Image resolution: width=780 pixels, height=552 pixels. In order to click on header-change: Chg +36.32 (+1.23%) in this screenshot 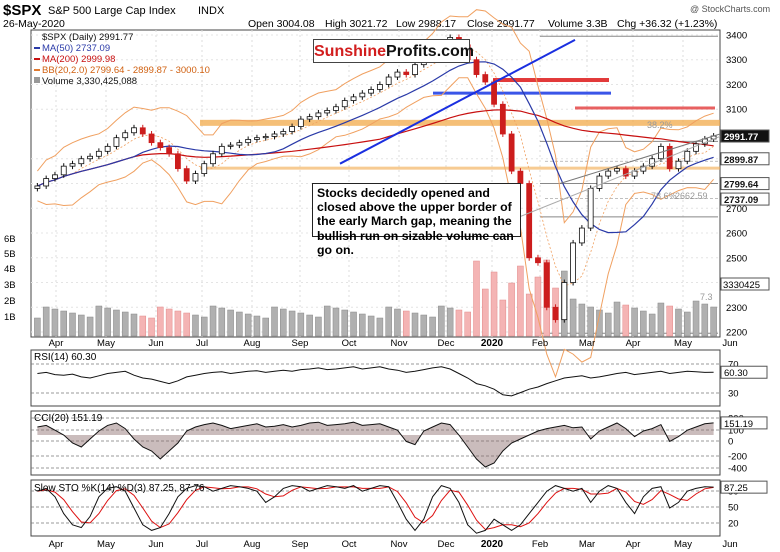, I will do `click(667, 24)`.